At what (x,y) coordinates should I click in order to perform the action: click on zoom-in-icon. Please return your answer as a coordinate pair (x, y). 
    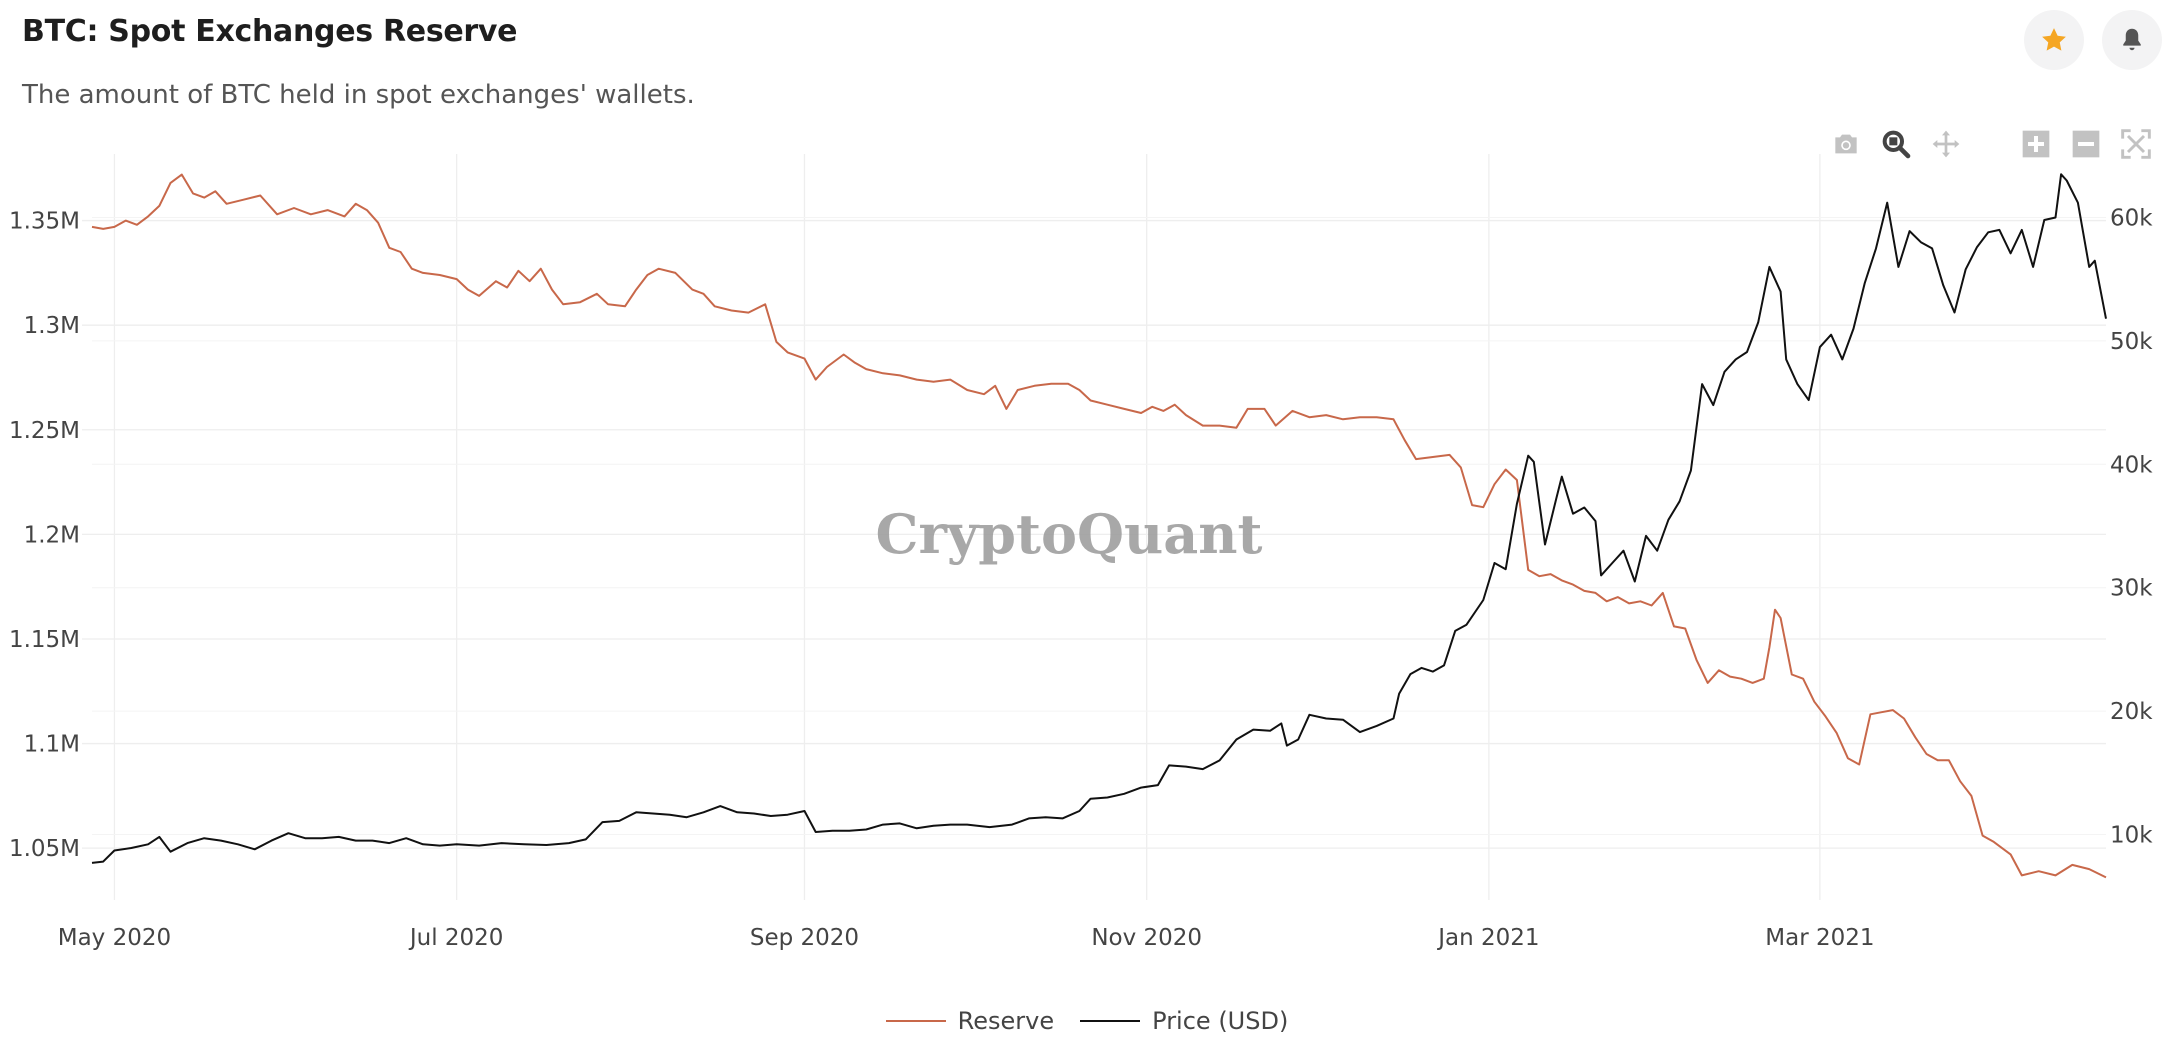
    Looking at the image, I should click on (2036, 144).